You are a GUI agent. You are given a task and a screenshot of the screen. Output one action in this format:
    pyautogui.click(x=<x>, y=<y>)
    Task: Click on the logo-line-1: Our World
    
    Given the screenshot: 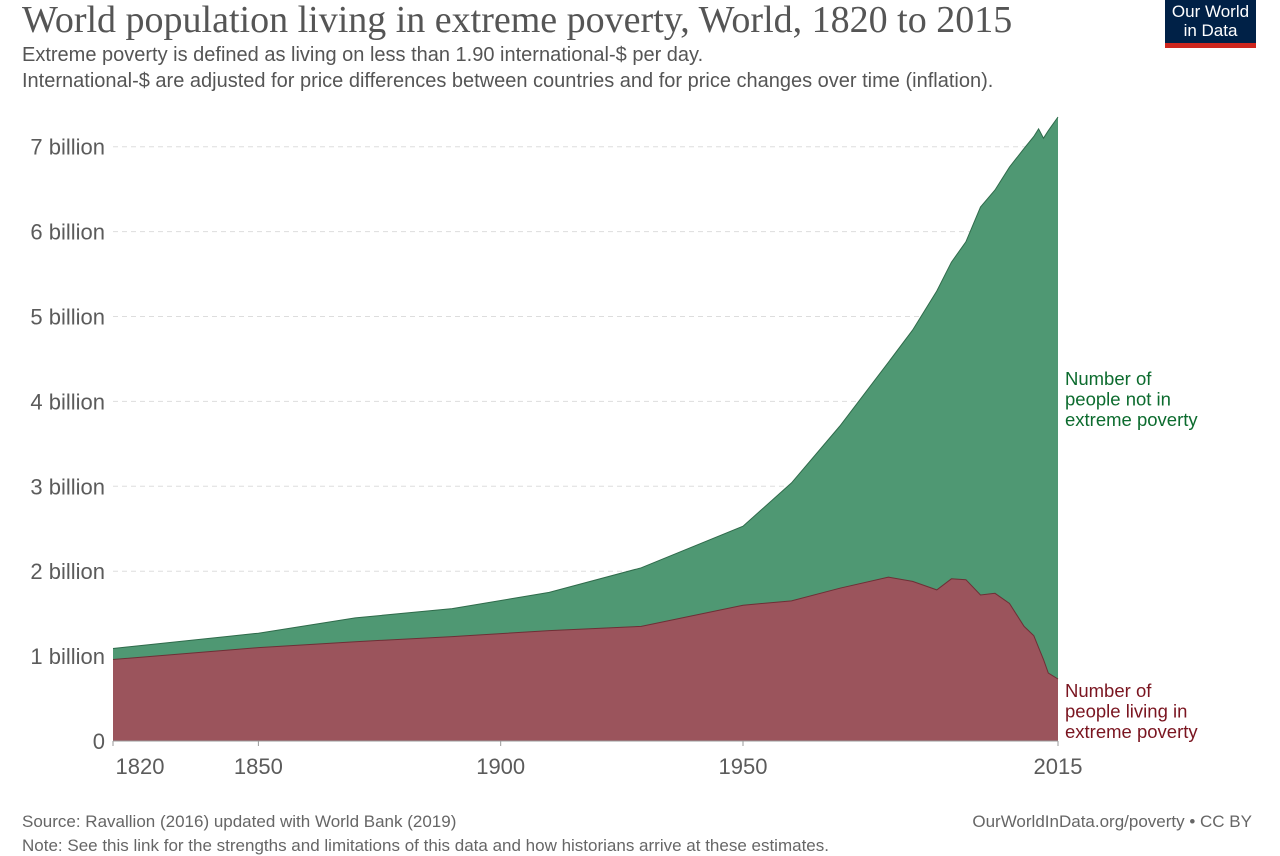 What is the action you would take?
    pyautogui.click(x=1210, y=11)
    